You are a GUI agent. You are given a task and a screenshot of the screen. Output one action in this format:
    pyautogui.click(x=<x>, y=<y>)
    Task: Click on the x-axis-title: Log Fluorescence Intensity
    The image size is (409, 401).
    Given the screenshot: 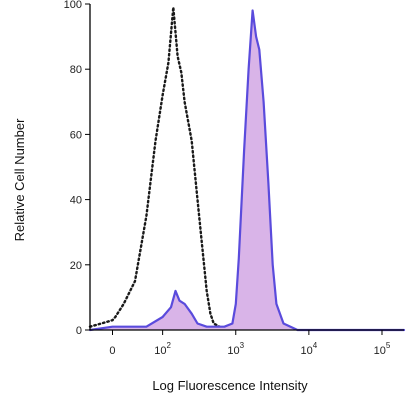 What is the action you would take?
    pyautogui.click(x=230, y=385)
    